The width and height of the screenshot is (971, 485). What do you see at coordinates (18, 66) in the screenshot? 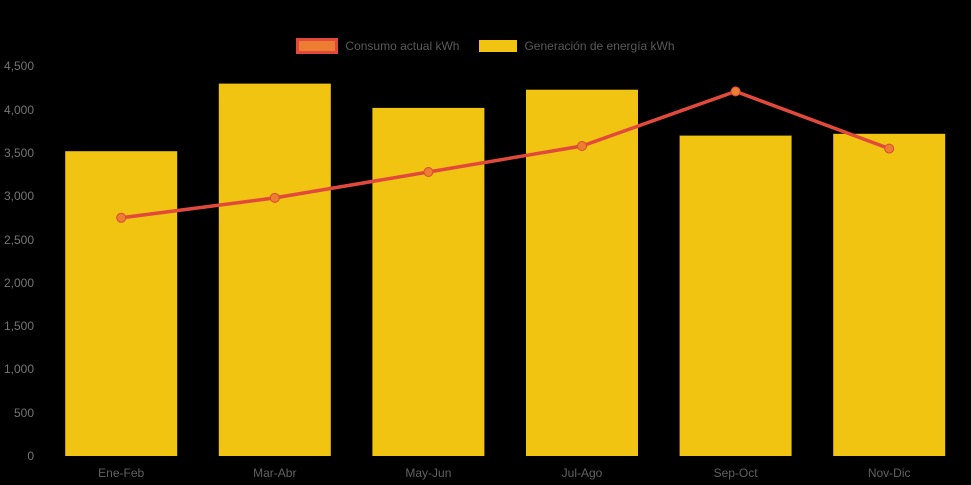
I see `y-tick-label-4500: 4,500` at bounding box center [18, 66].